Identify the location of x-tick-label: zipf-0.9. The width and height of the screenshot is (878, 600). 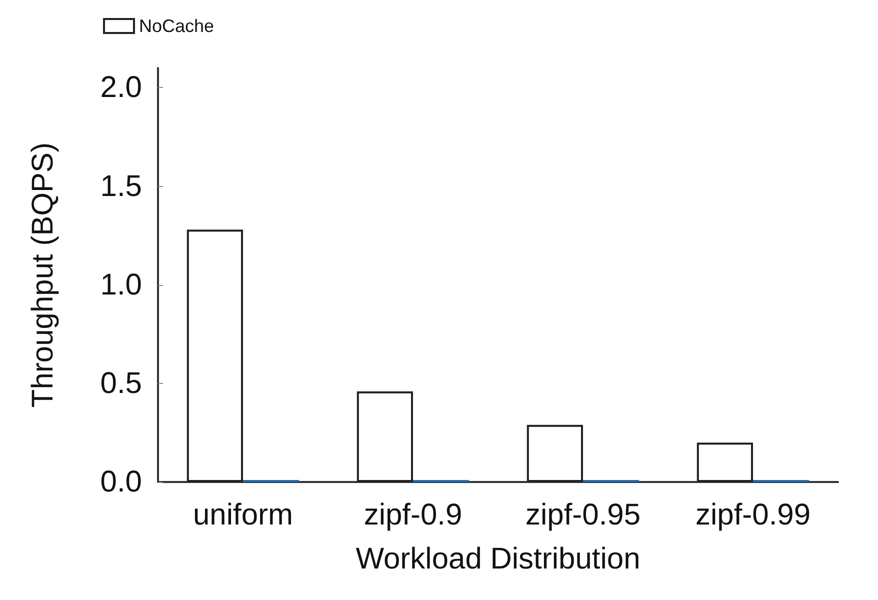
(413, 515).